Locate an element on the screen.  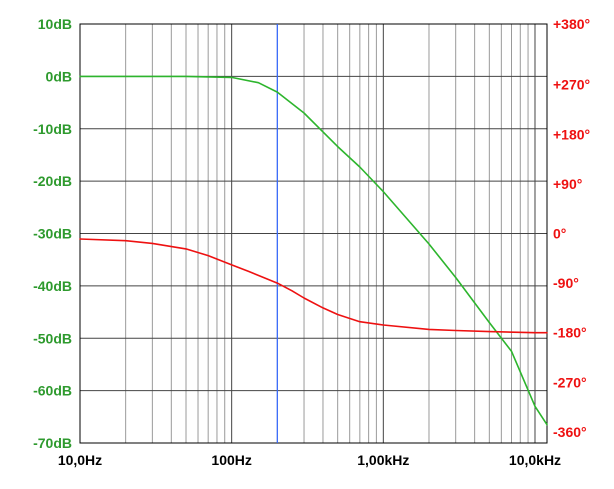
right-tick-label: -360° is located at coordinates (570, 432).